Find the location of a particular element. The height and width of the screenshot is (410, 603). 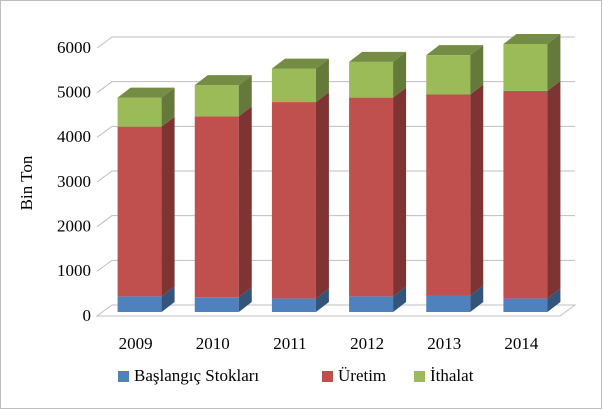

y-tick-label: 1000 is located at coordinates (74, 270).